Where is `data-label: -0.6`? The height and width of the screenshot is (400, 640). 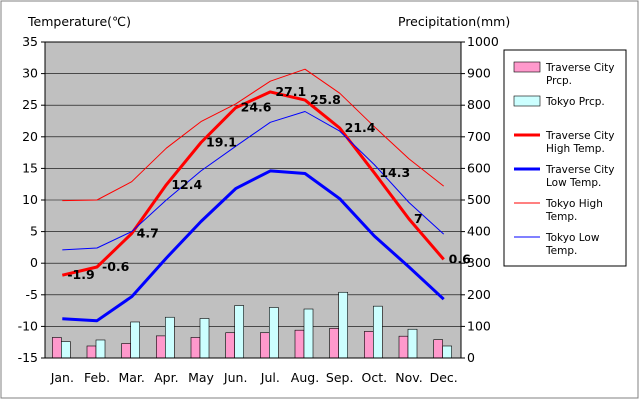 data-label: -0.6 is located at coordinates (116, 266).